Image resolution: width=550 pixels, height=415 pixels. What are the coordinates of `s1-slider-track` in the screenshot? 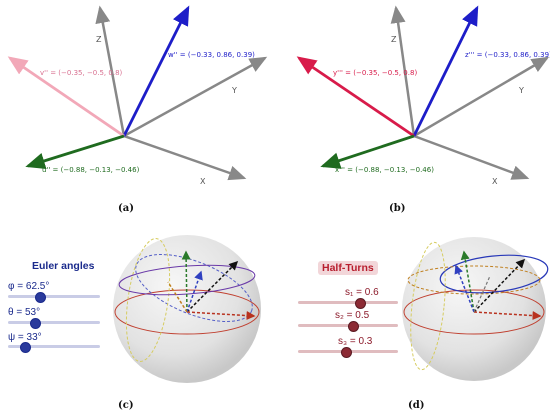 It's located at (348, 302).